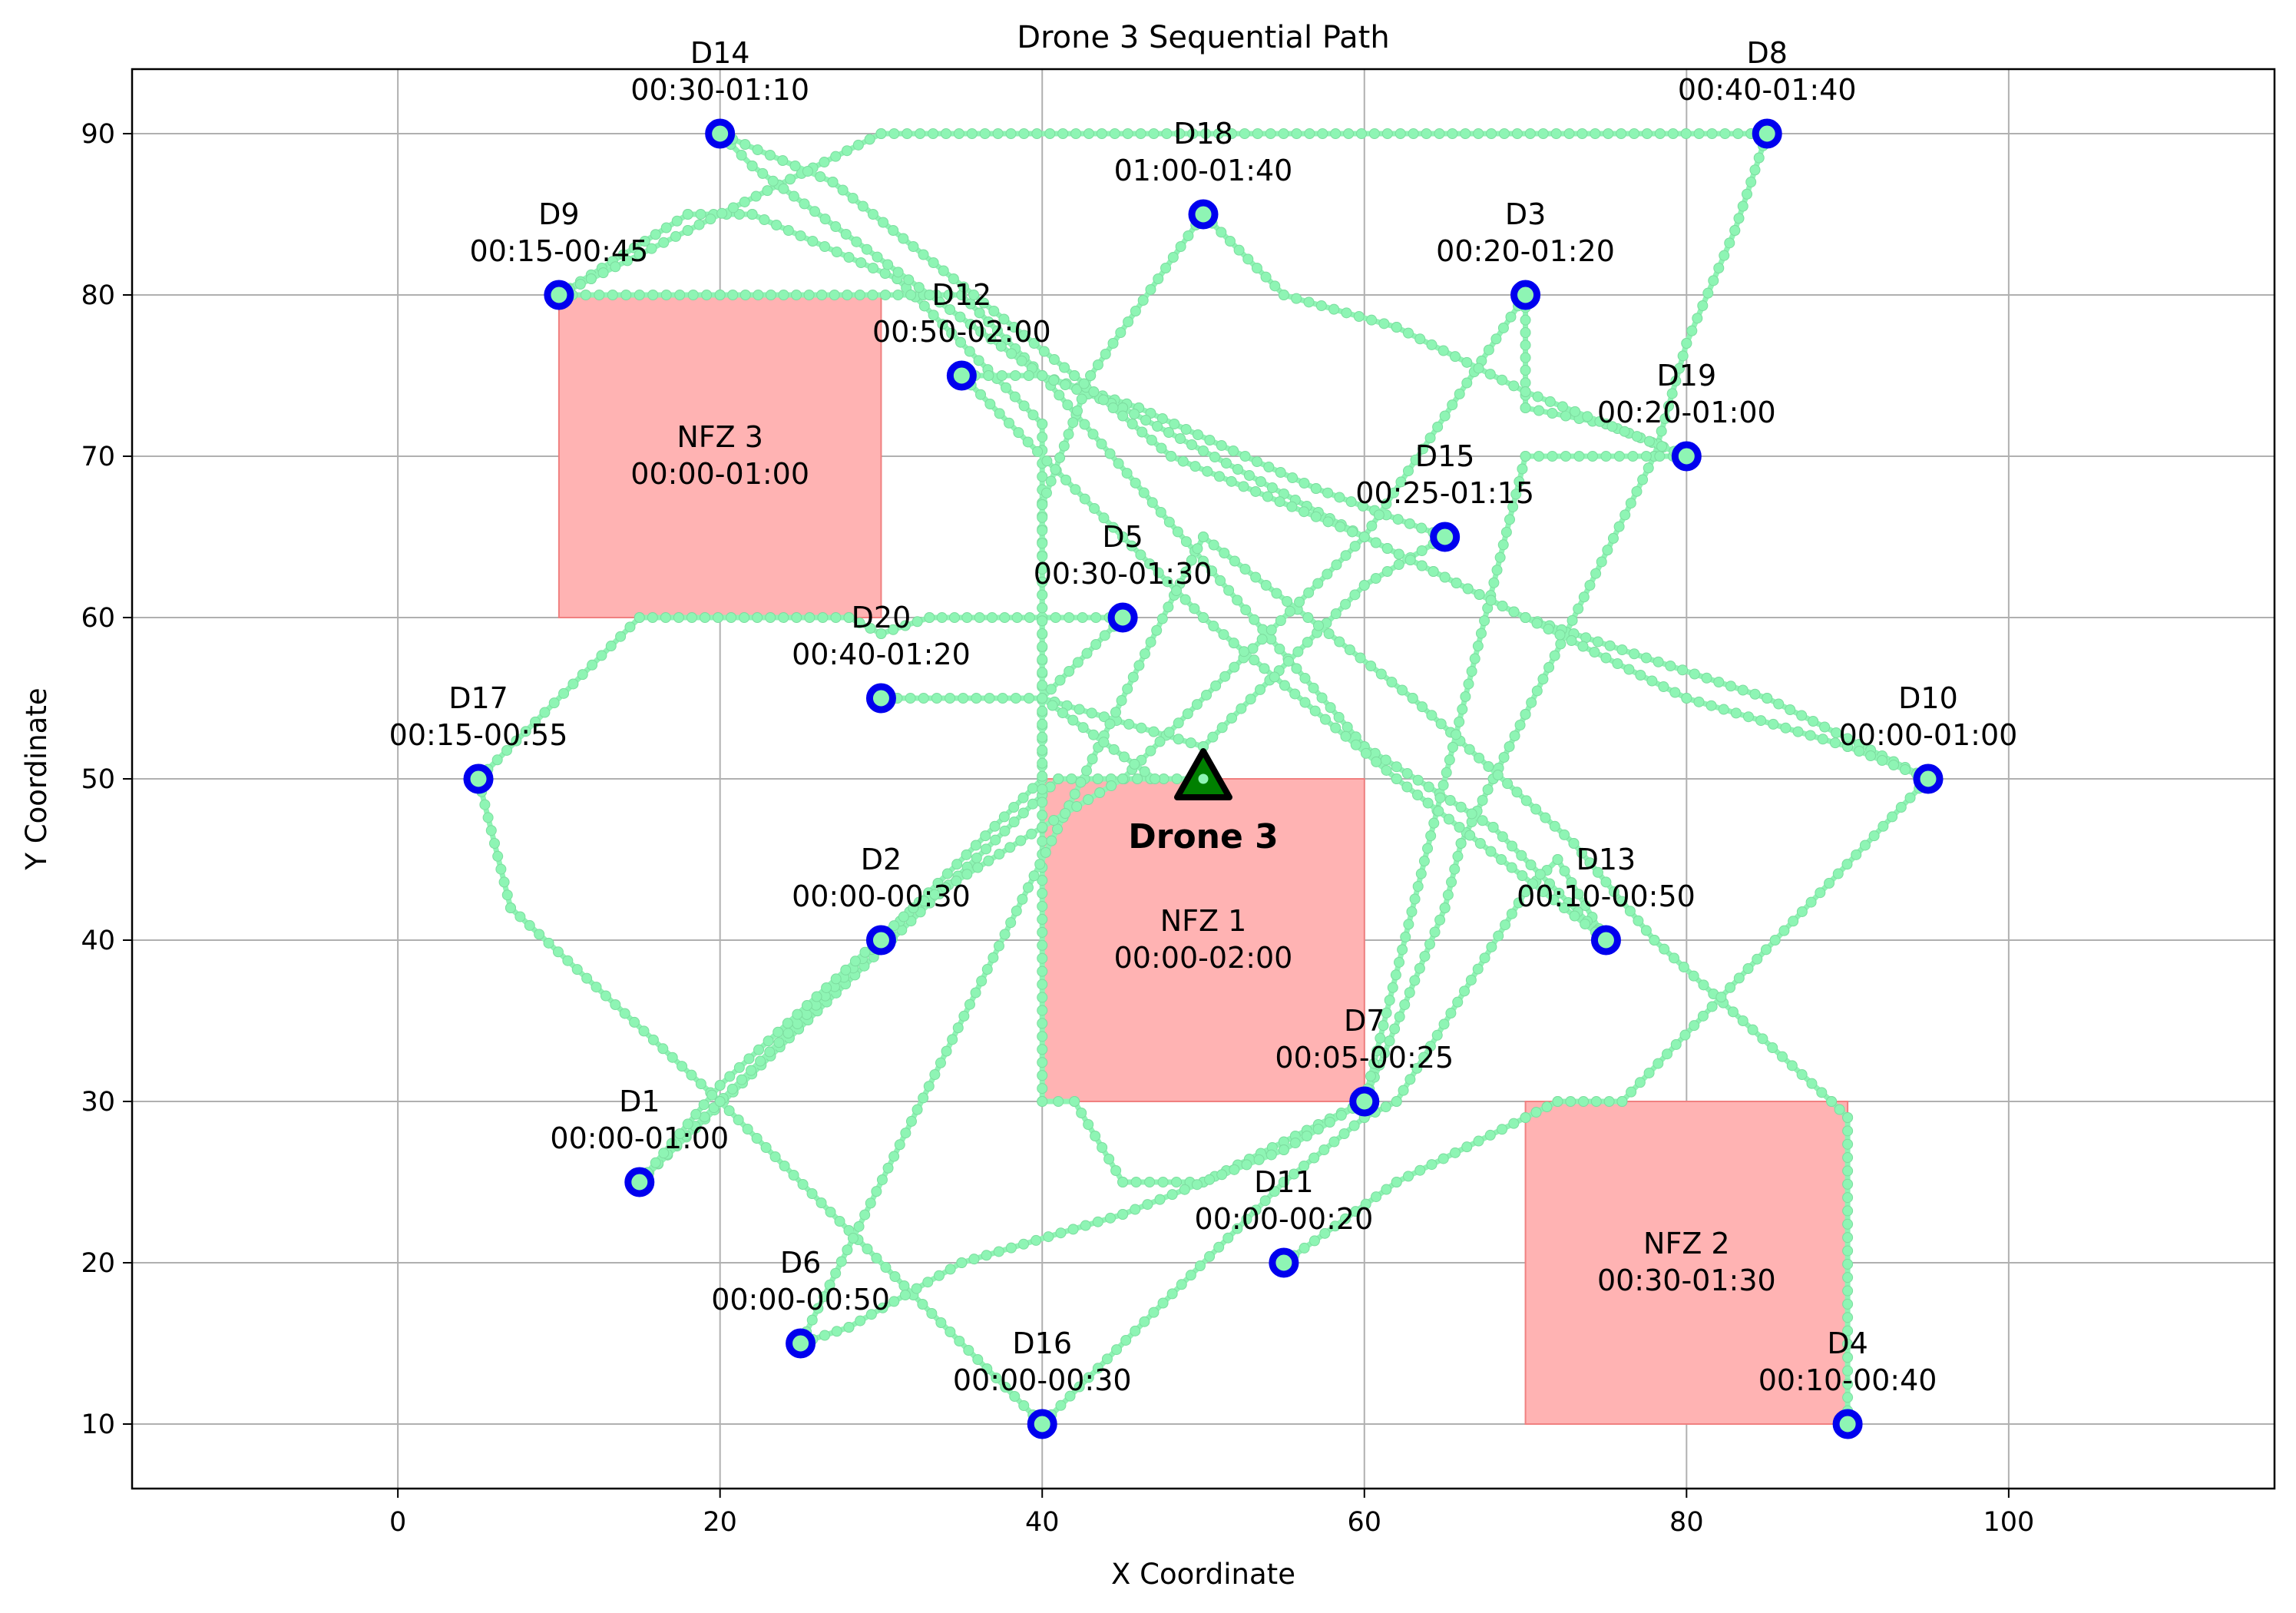 This screenshot has width=2296, height=1613. What do you see at coordinates (882, 654) in the screenshot?
I see `delivery-time-label: 00:40-01:20` at bounding box center [882, 654].